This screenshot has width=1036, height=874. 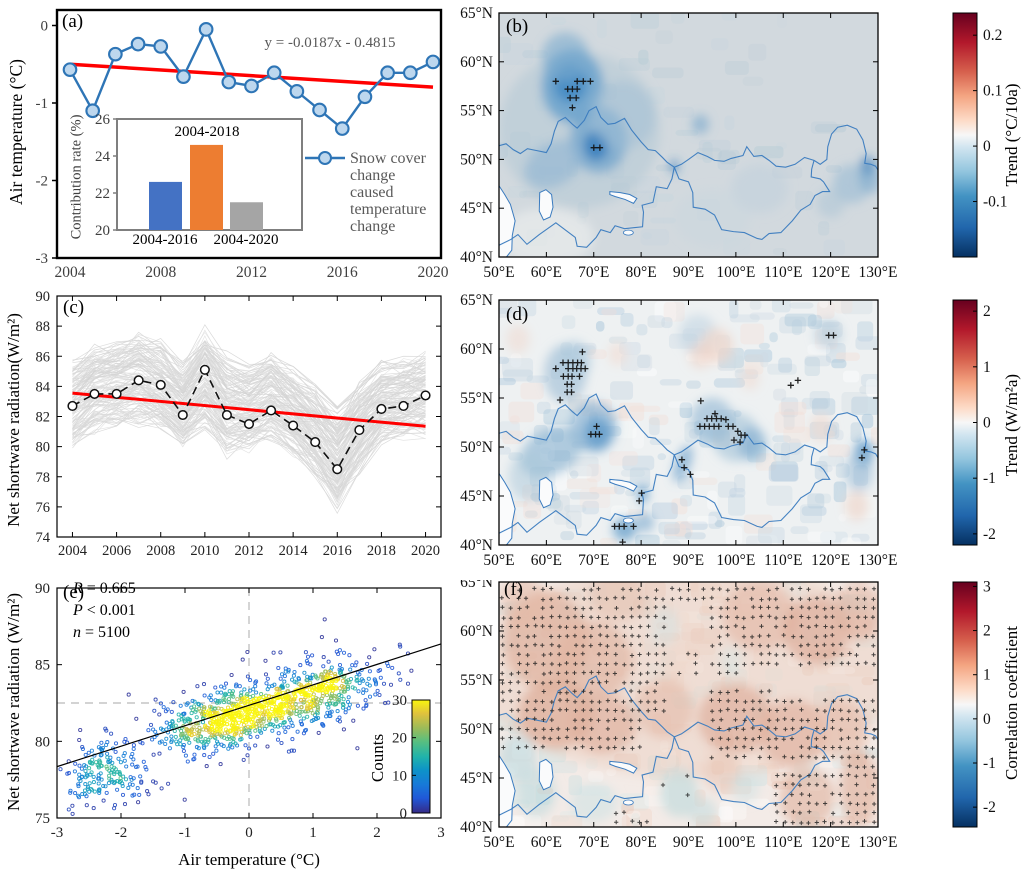 What do you see at coordinates (42, 666) in the screenshot?
I see `svg-text: 85` at bounding box center [42, 666].